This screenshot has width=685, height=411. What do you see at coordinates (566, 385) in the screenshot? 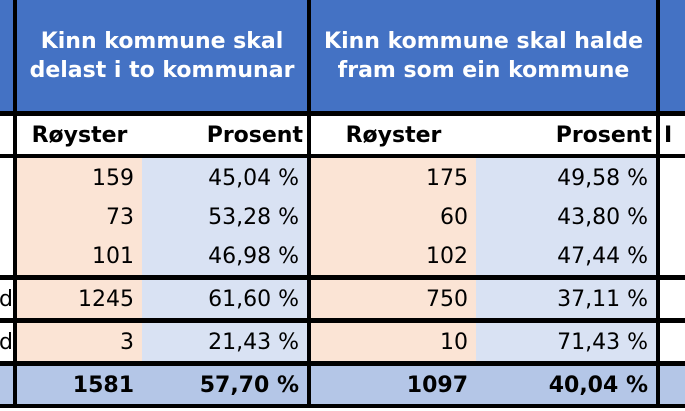
I see `total-row-pct2: 40,04 %` at bounding box center [566, 385].